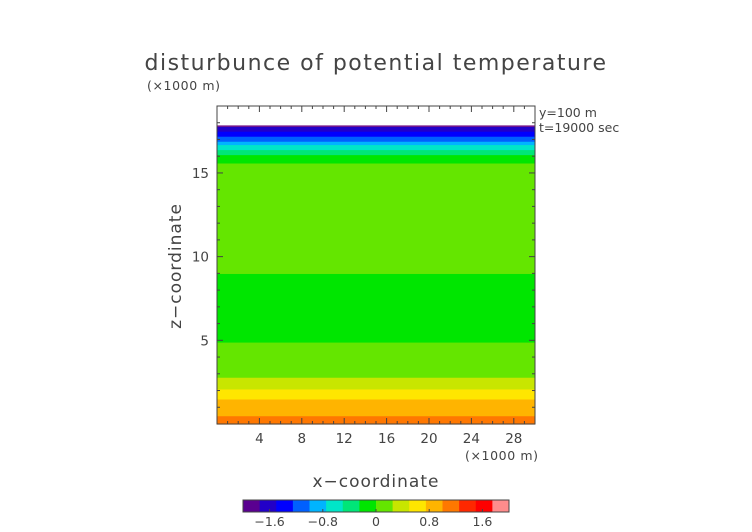 The width and height of the screenshot is (752, 532). What do you see at coordinates (376, 514) in the screenshot?
I see `colorbar: −1.6 −0.8 0 0.8 1.6` at bounding box center [376, 514].